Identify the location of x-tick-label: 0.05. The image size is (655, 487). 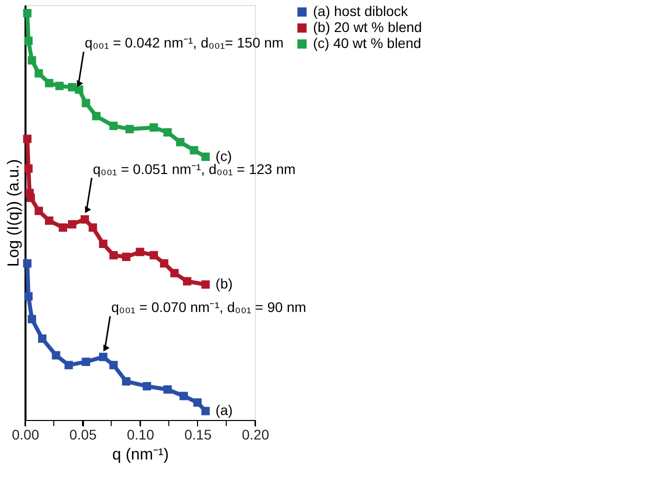
(83, 434).